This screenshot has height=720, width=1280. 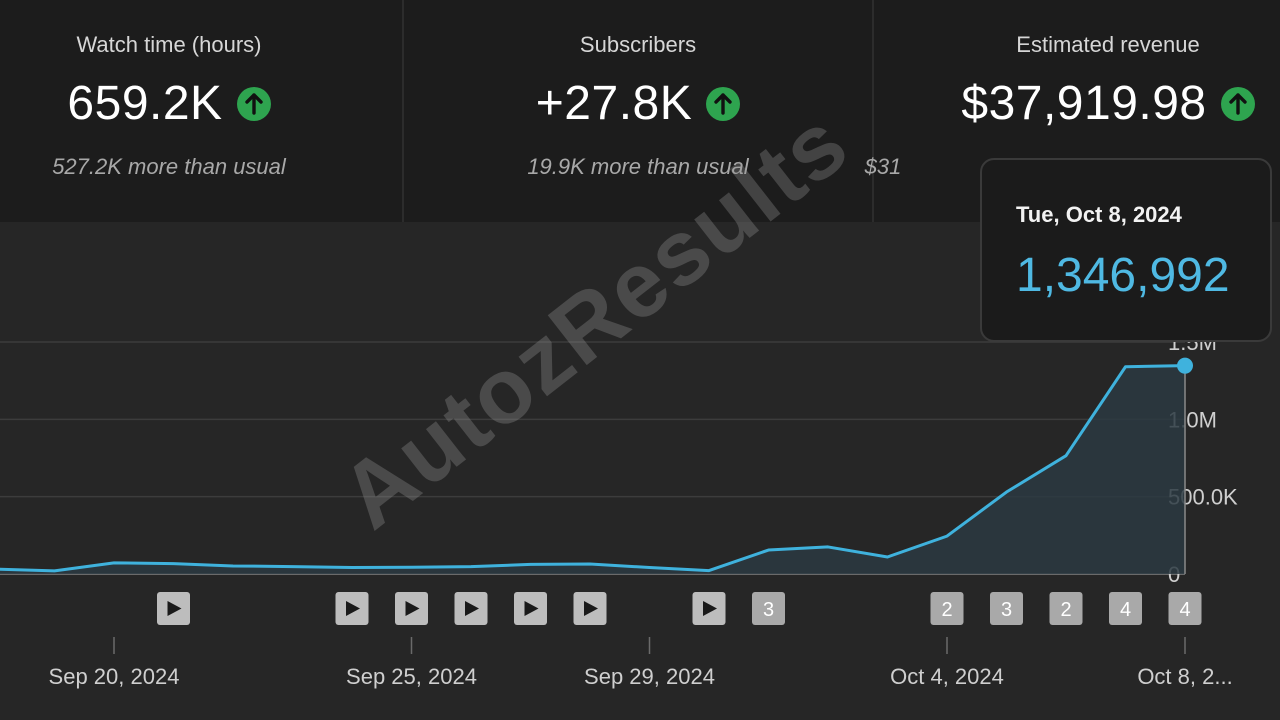 I want to click on metric-value: $37,919.98, so click(x=1084, y=103).